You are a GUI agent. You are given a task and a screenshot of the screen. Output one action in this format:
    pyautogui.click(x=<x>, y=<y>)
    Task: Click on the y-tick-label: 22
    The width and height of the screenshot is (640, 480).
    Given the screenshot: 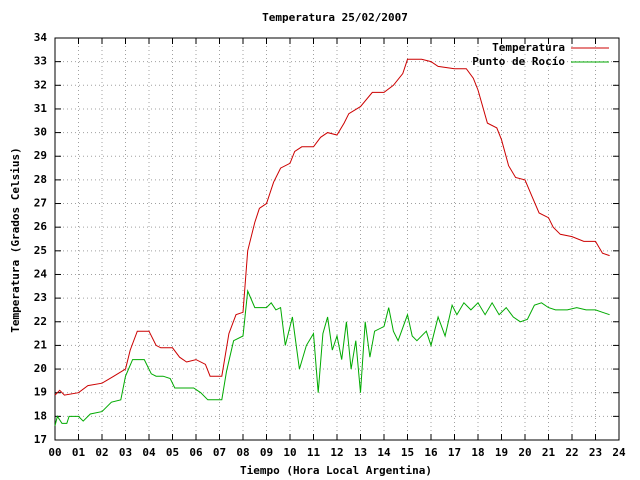 What is the action you would take?
    pyautogui.click(x=40, y=321)
    